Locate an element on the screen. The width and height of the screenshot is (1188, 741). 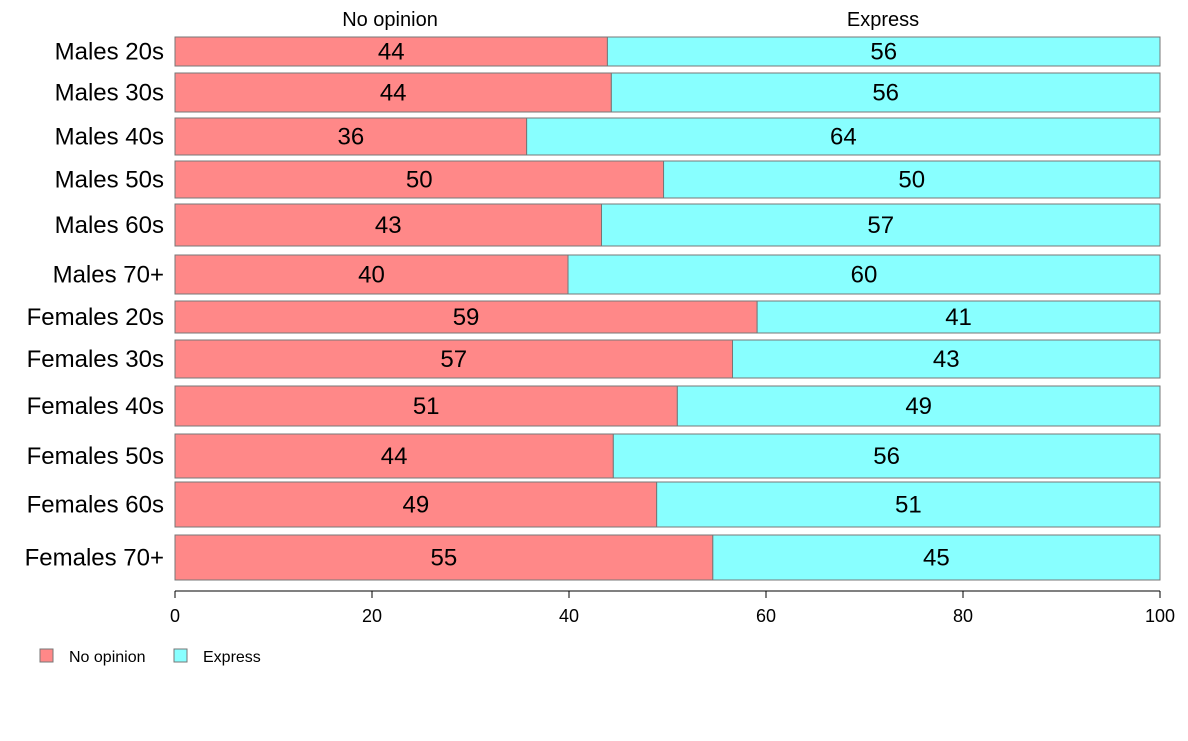
category-label-7: Females 30s is located at coordinates (95, 359).